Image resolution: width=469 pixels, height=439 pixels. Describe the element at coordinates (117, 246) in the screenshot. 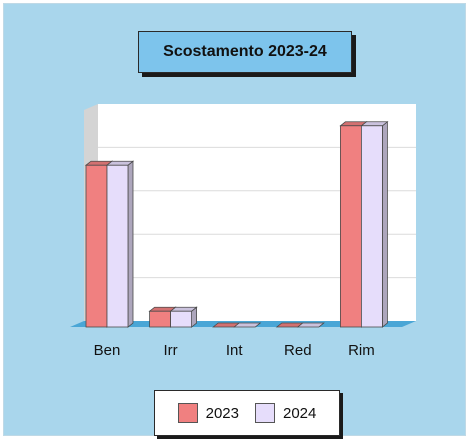

I see `bar-Ben-2024` at that location.